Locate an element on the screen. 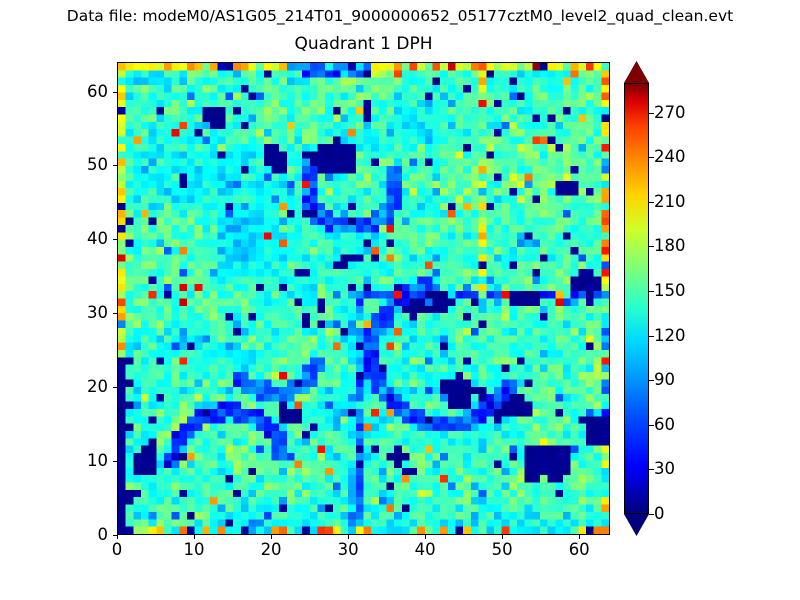  y-tick-label: 30 is located at coordinates (97, 313).